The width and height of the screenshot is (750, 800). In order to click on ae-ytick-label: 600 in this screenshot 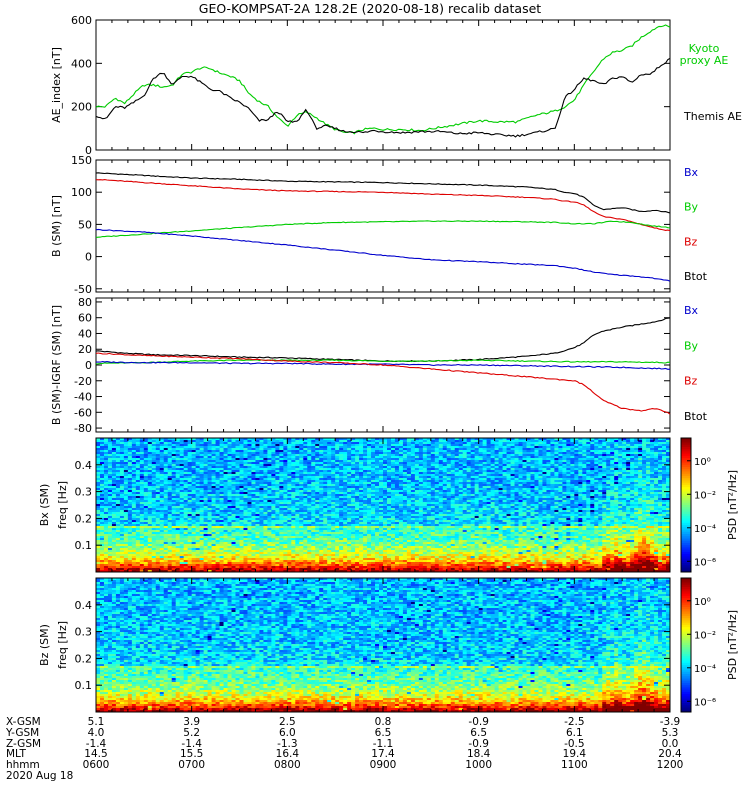, I will do `click(81, 20)`.